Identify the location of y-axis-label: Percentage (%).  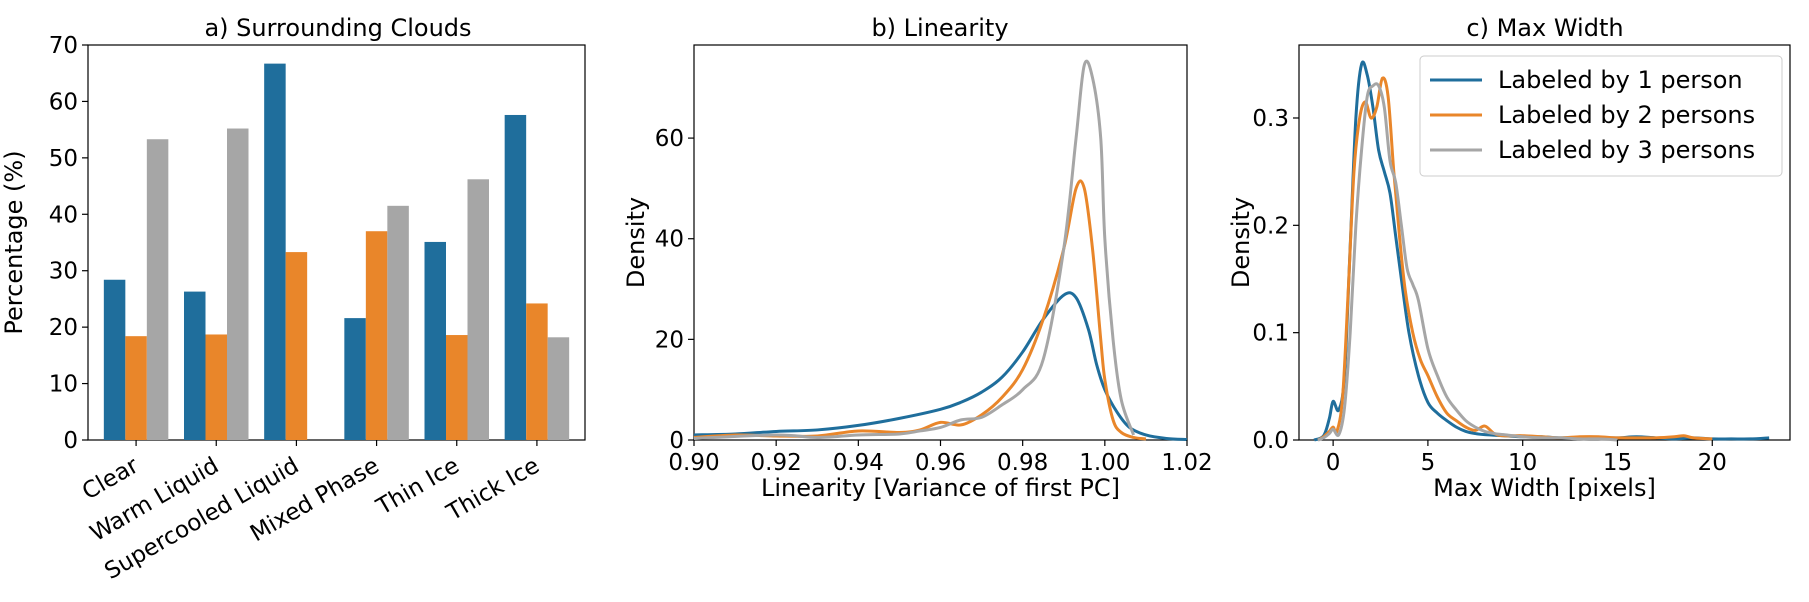
(14, 242).